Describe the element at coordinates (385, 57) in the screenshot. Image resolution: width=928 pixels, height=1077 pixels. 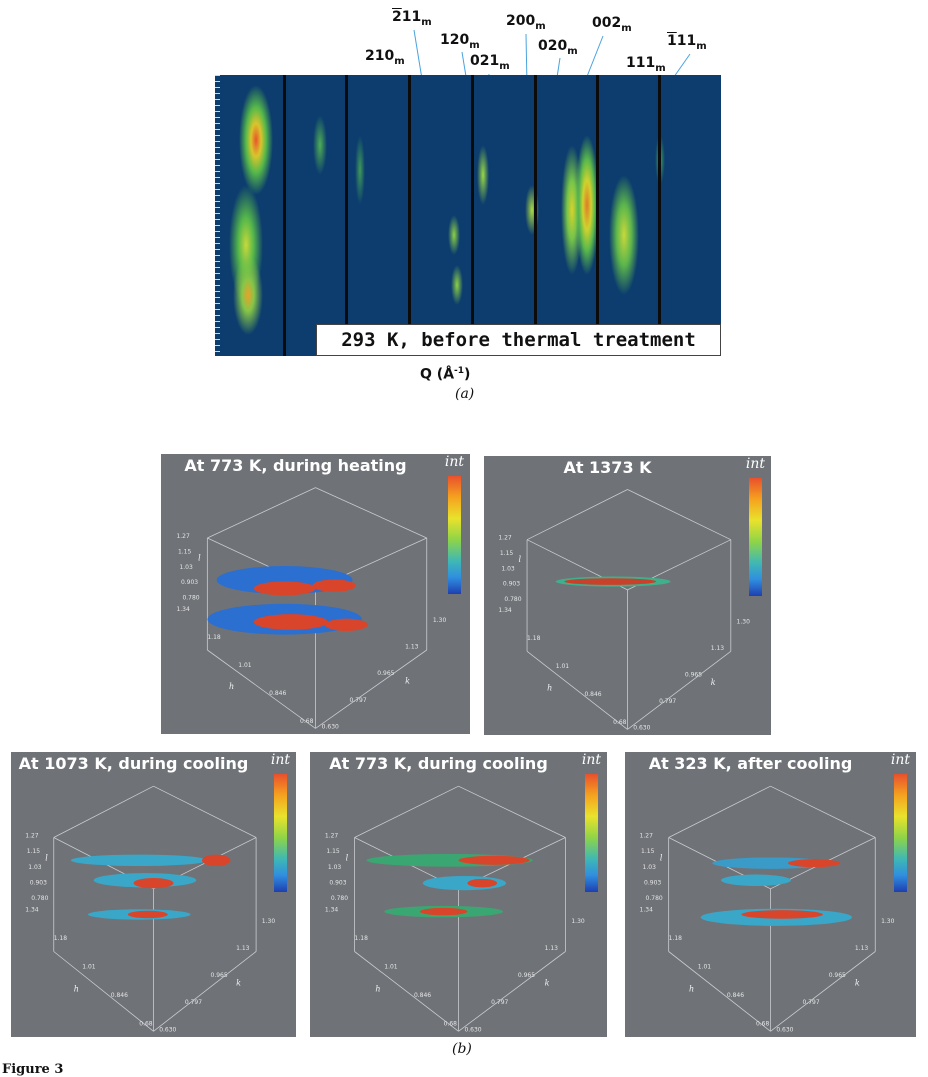
I see `peak-label-210: 210m` at that location.